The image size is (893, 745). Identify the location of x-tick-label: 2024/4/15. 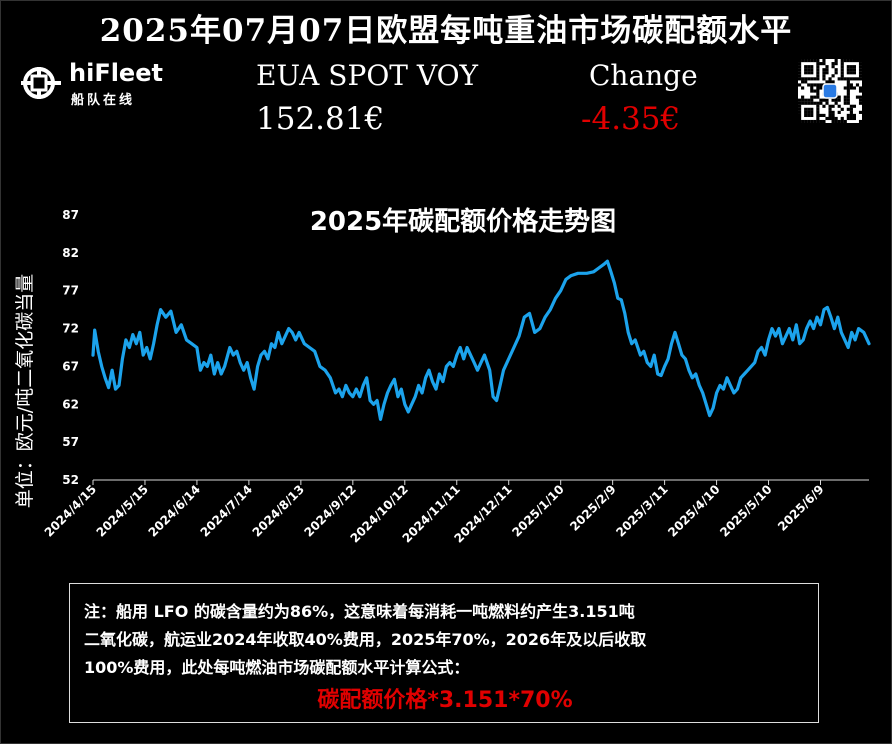
(70, 510).